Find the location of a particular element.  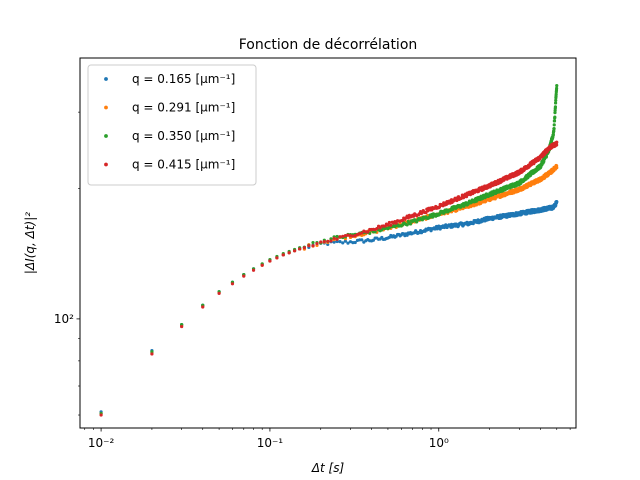

legend-label: q = 0.165 [μm⁻¹] is located at coordinates (183, 79).